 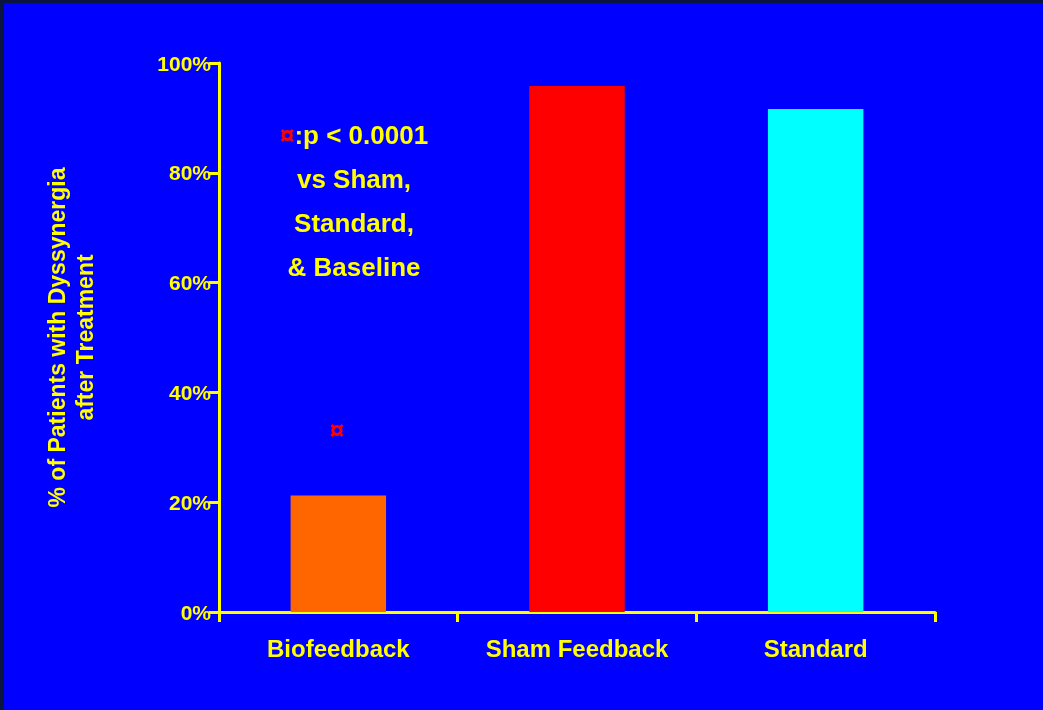 What do you see at coordinates (338, 648) in the screenshot?
I see `x-tick-label: Biofeedback` at bounding box center [338, 648].